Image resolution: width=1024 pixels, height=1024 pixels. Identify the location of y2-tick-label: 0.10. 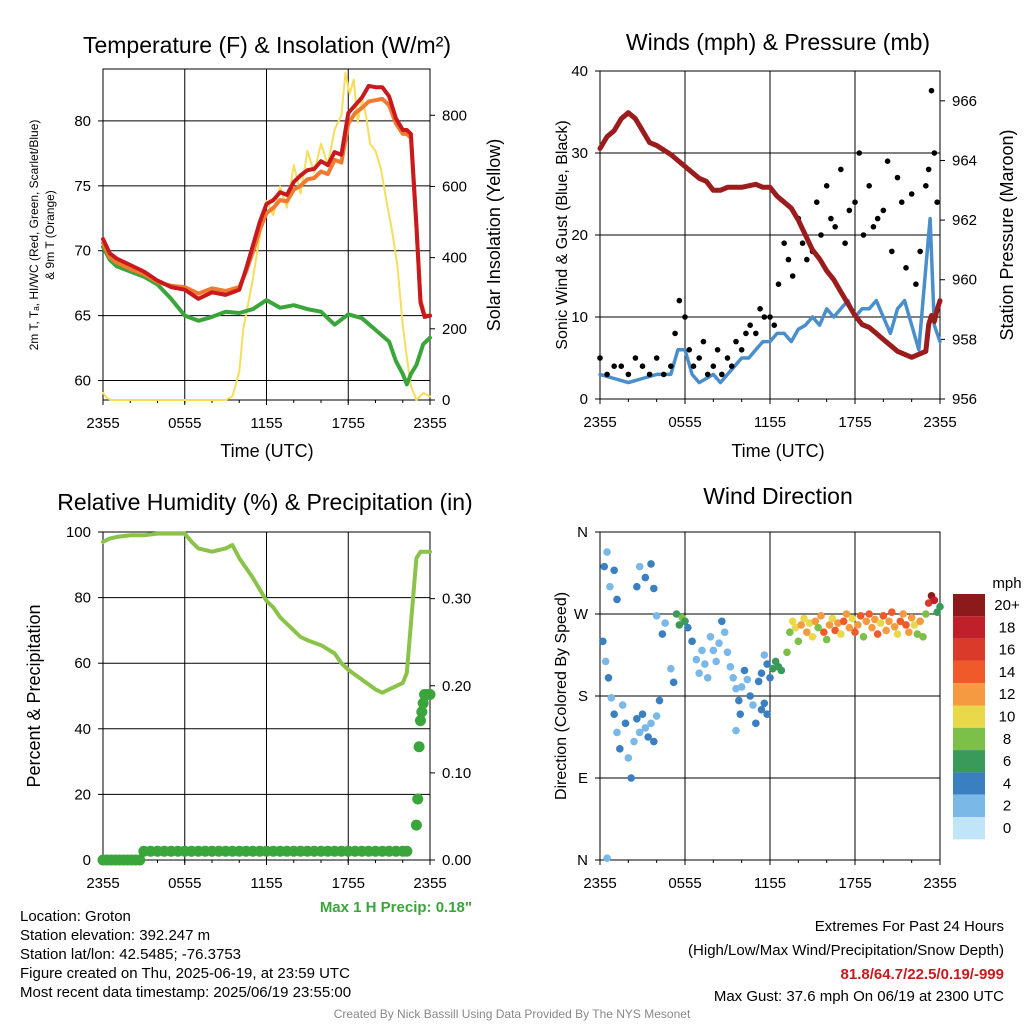
(456, 773).